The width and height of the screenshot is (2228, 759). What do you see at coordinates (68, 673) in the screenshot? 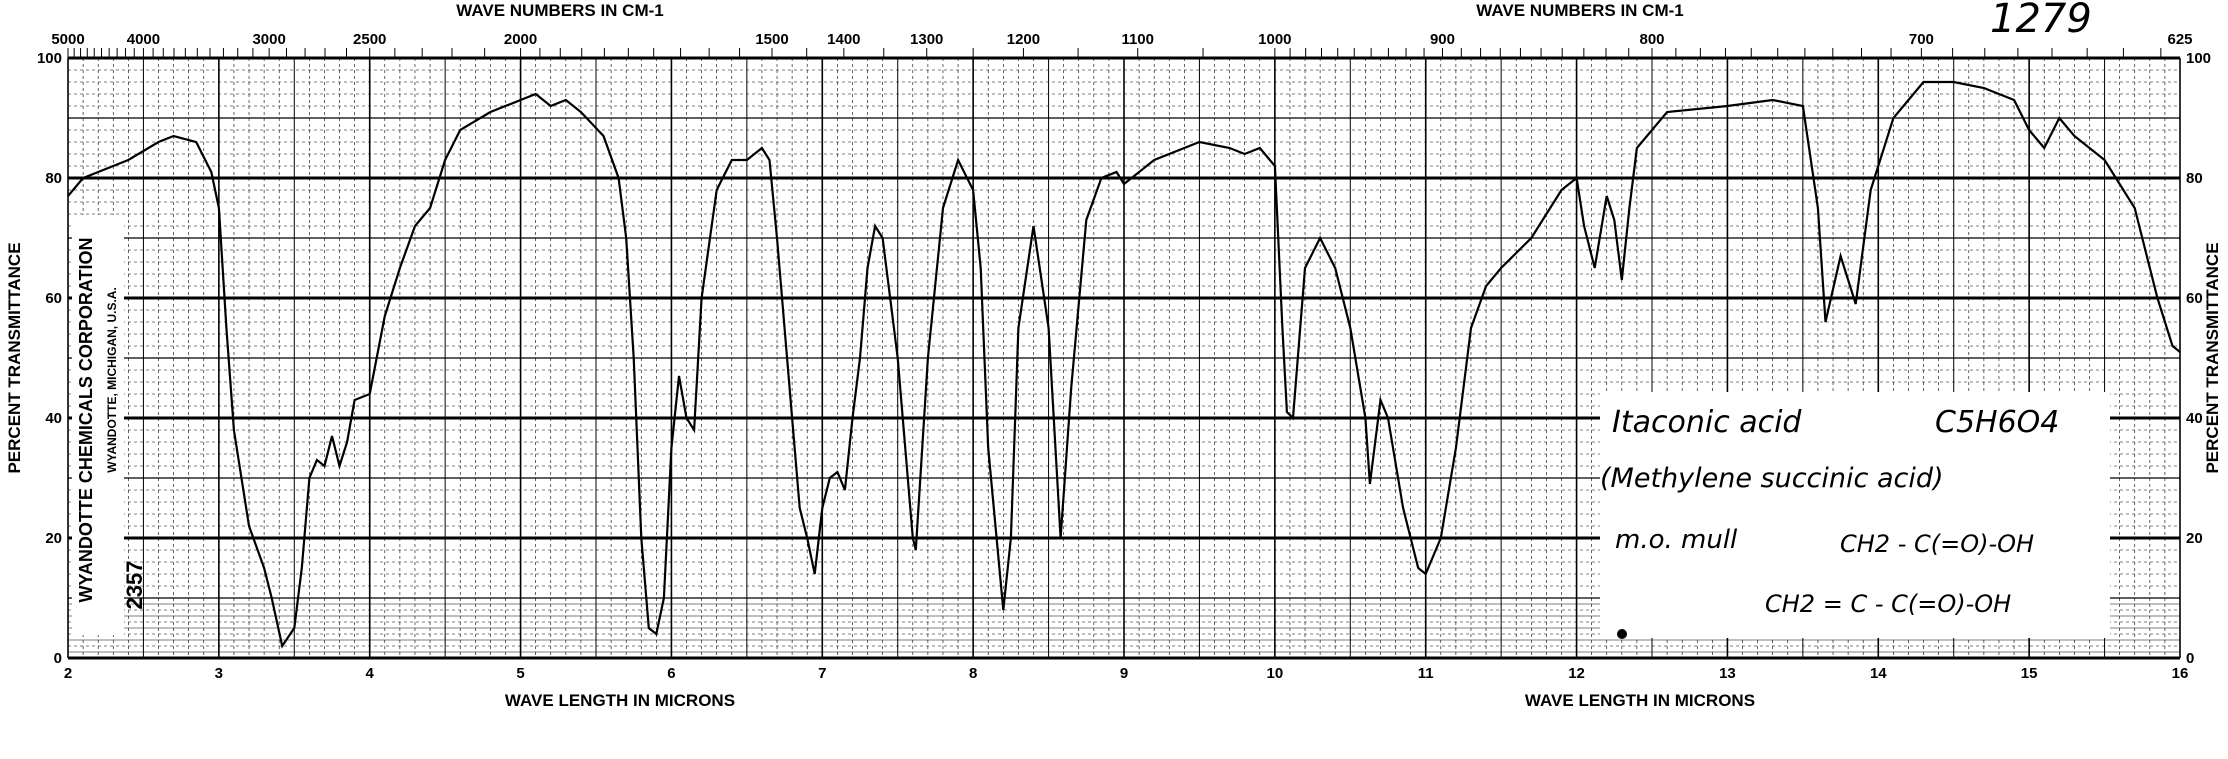
I see `x-tick-label: 2` at bounding box center [68, 673].